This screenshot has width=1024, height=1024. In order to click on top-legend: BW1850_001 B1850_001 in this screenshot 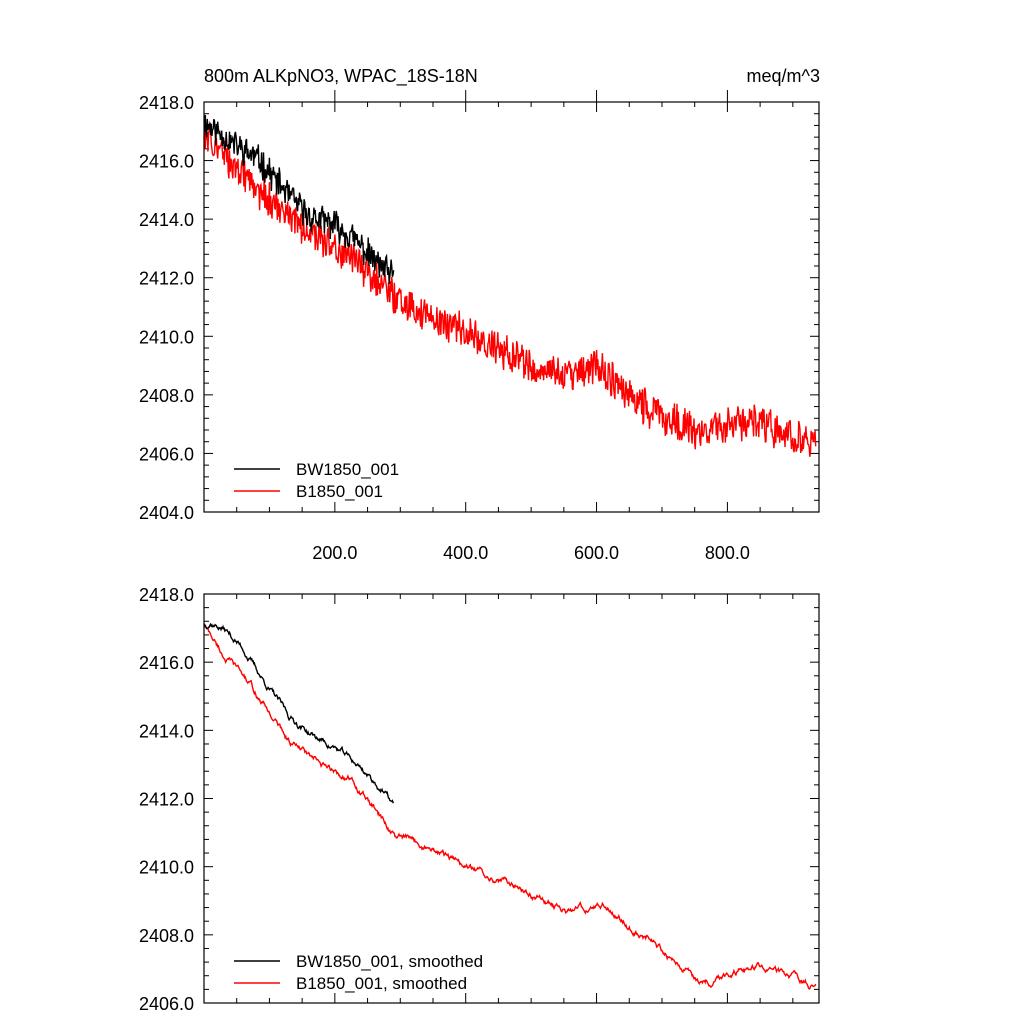, I will do `click(316, 480)`.